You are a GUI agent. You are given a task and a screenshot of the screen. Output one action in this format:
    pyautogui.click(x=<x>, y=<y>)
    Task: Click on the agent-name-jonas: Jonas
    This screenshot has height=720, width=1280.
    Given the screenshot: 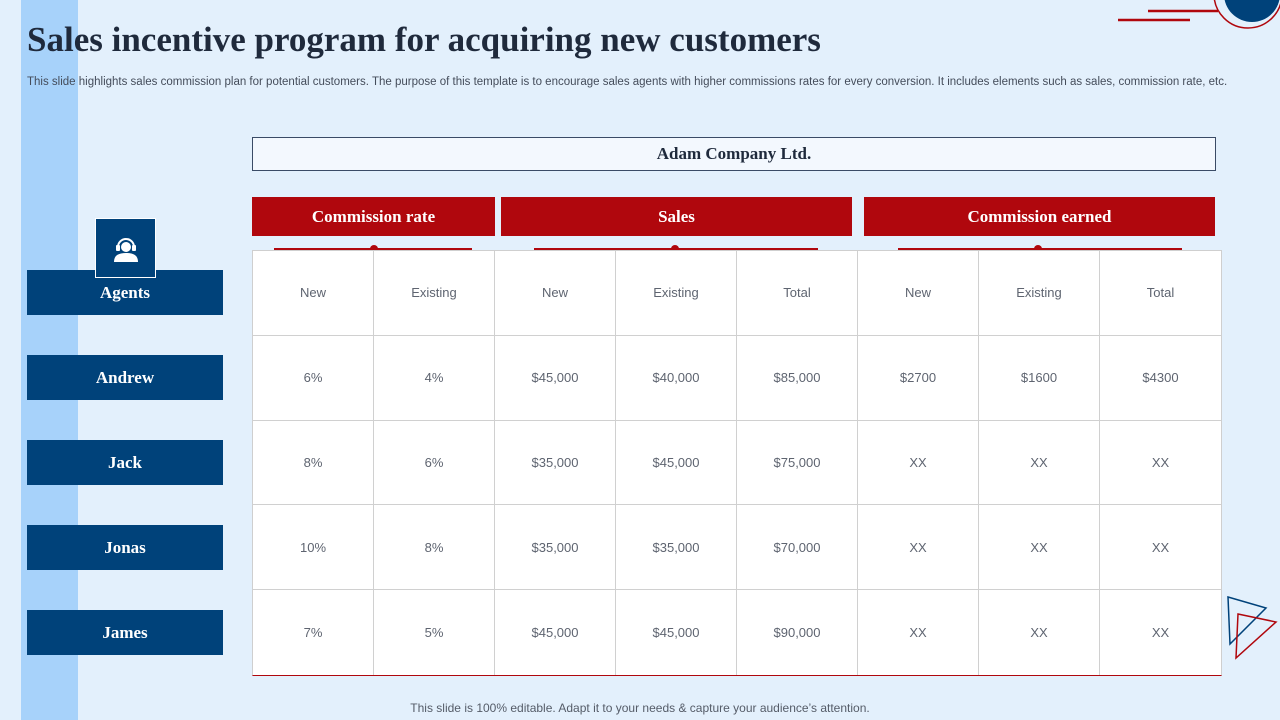 What is the action you would take?
    pyautogui.click(x=125, y=547)
    